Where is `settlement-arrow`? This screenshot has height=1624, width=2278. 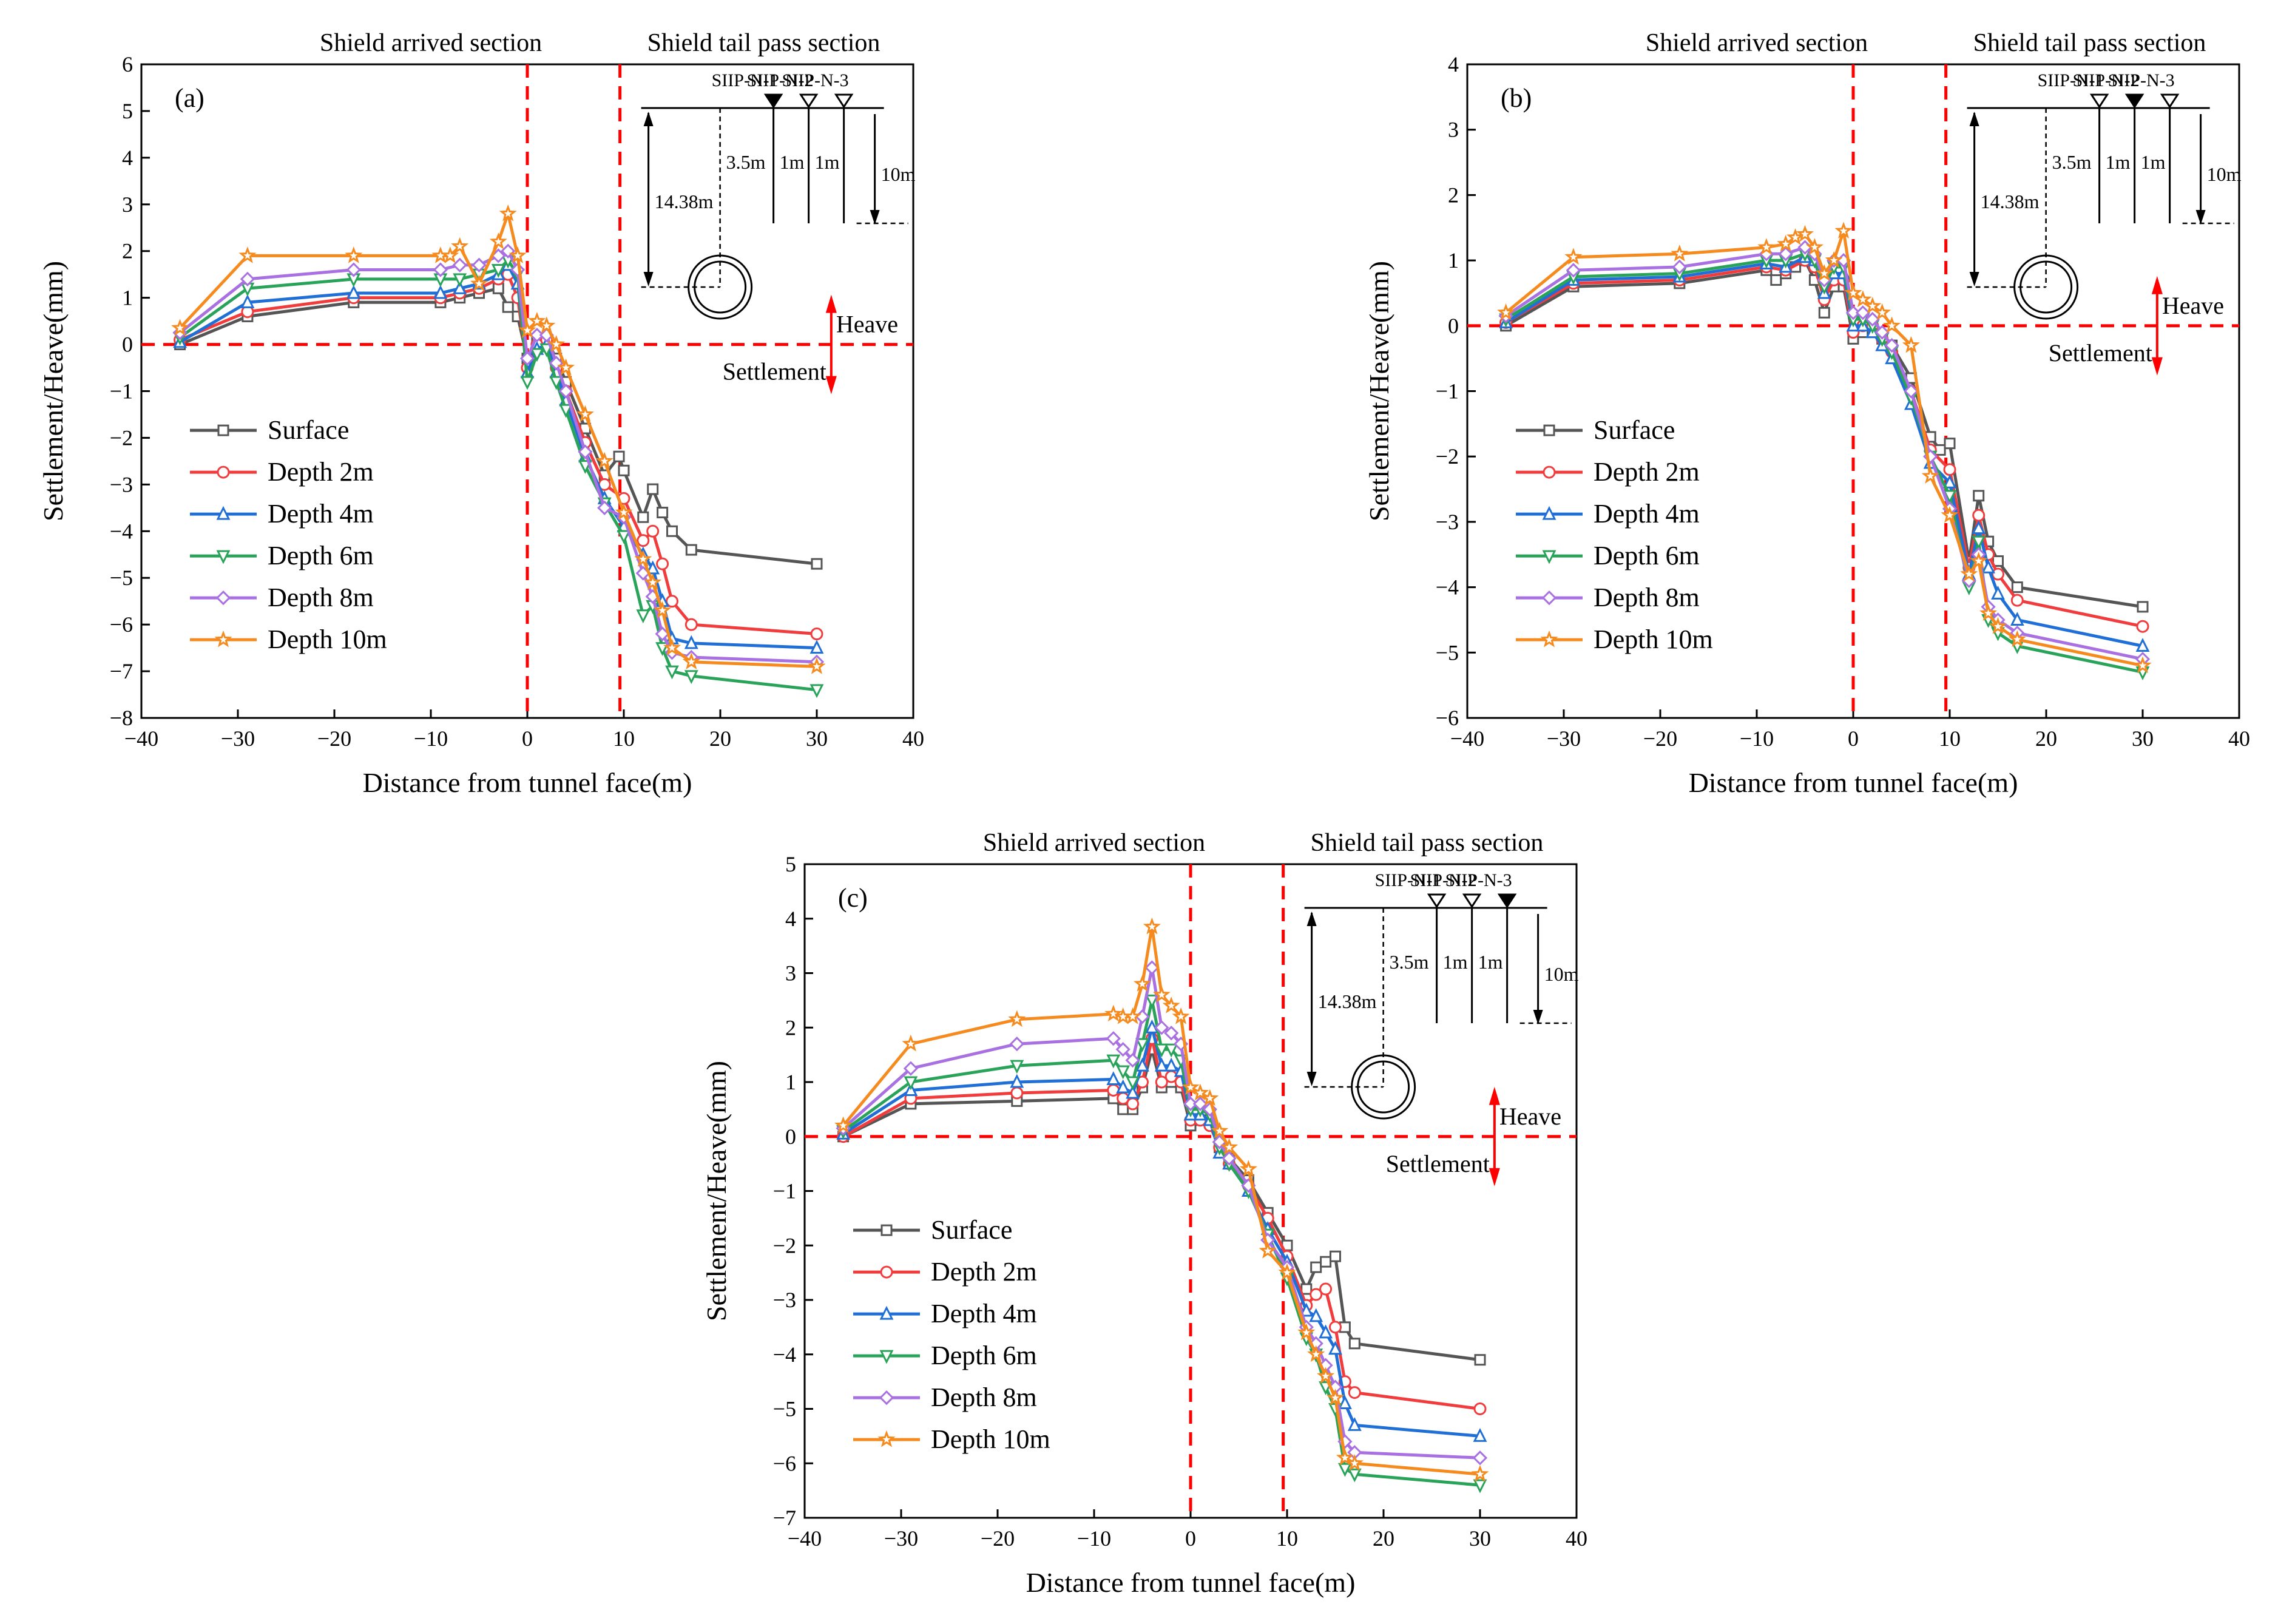 settlement-arrow is located at coordinates (831, 385).